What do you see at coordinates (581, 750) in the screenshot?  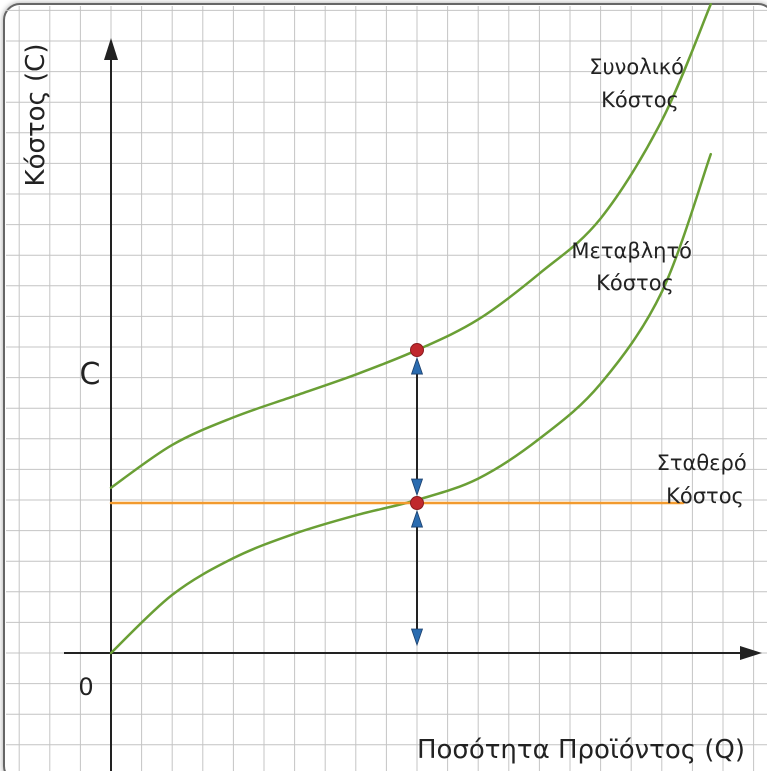 I see `x-axis-label: Ποσότητα Προϊόντος (Q)` at bounding box center [581, 750].